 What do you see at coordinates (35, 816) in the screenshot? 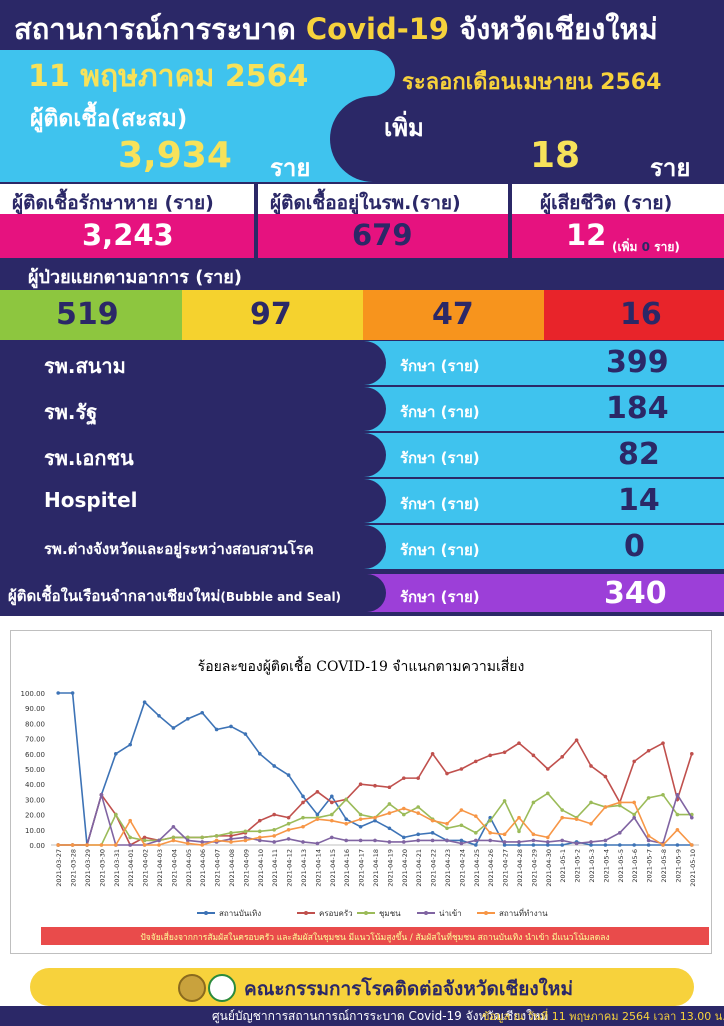
I see `y-tick-label: 20.00` at bounding box center [35, 816].